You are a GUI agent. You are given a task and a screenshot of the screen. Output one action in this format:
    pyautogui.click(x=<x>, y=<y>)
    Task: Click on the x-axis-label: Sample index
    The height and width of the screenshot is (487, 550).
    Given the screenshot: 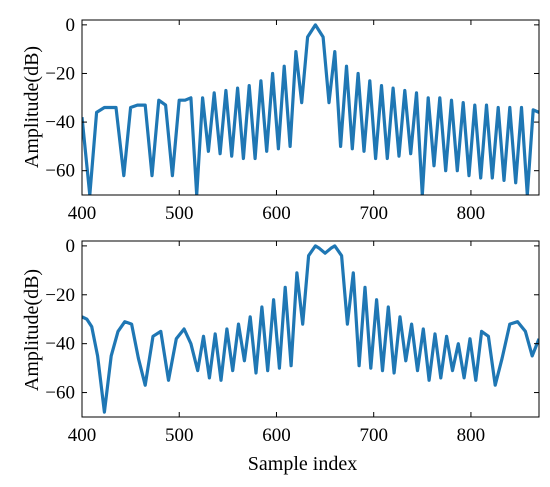 What is the action you would take?
    pyautogui.click(x=302, y=464)
    